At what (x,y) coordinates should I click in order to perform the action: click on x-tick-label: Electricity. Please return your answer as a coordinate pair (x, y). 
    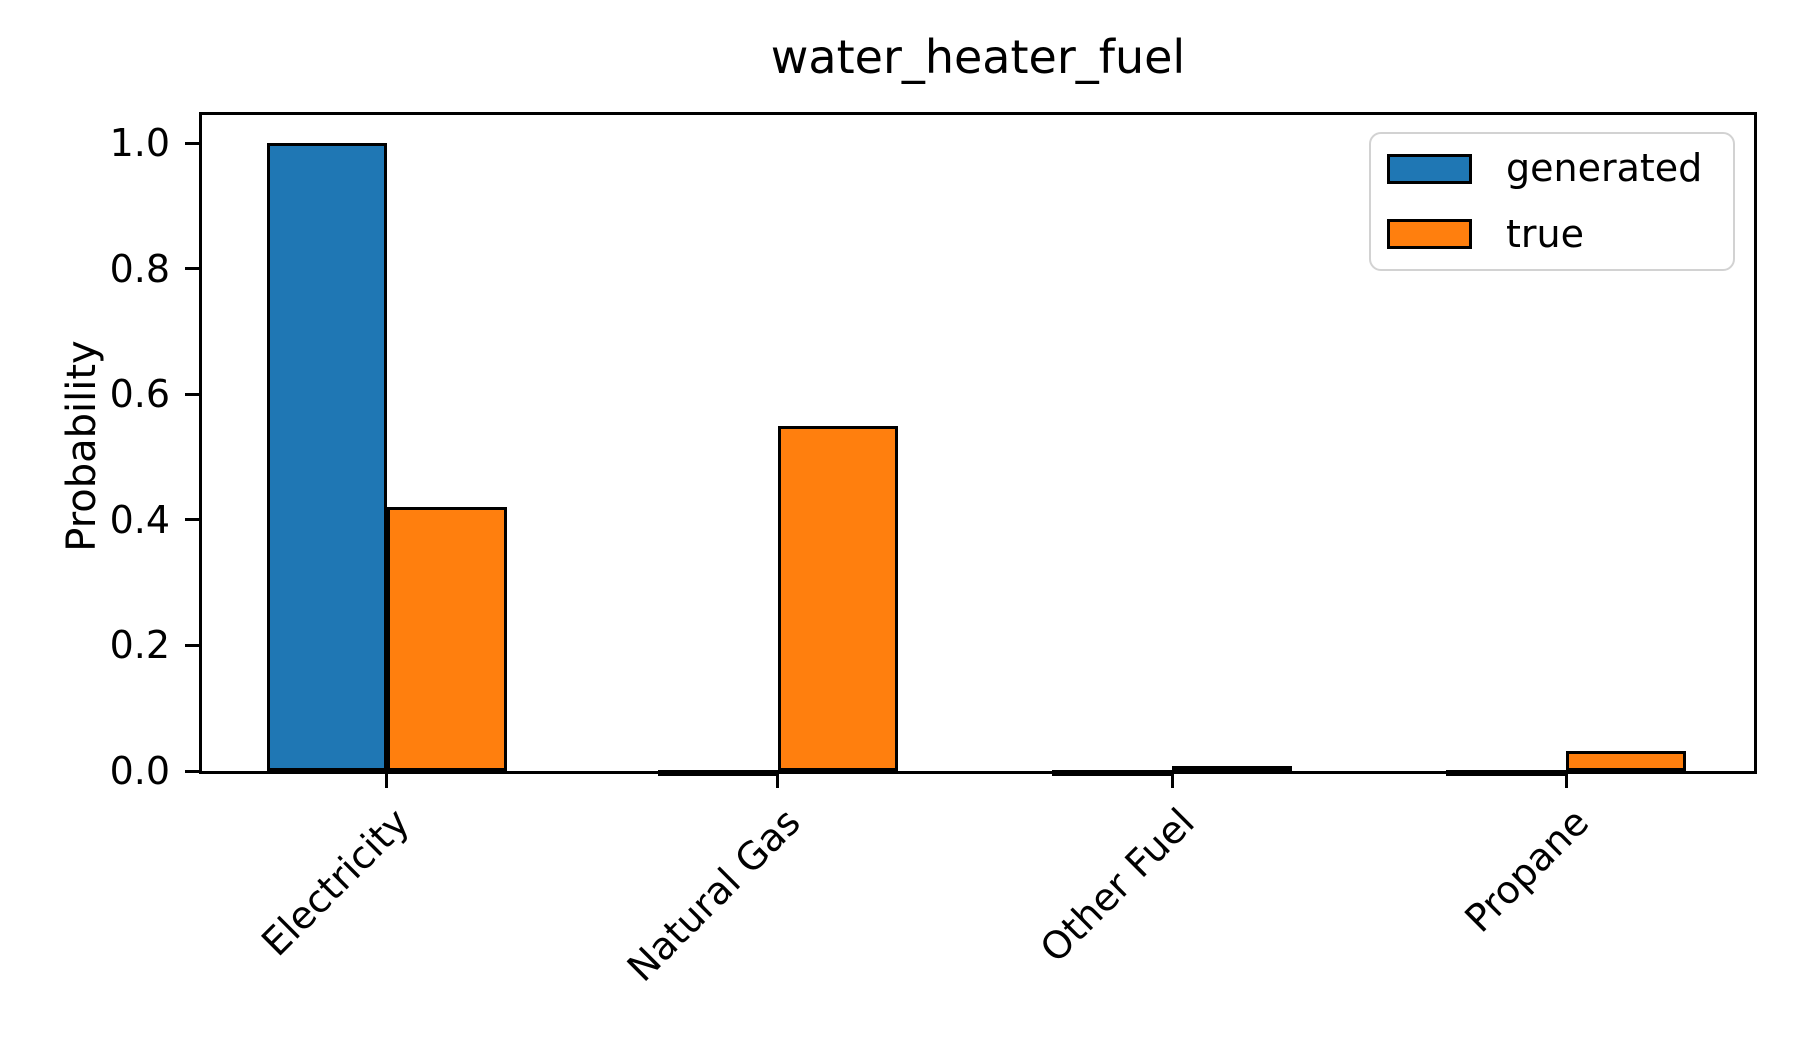
    Looking at the image, I should click on (335, 882).